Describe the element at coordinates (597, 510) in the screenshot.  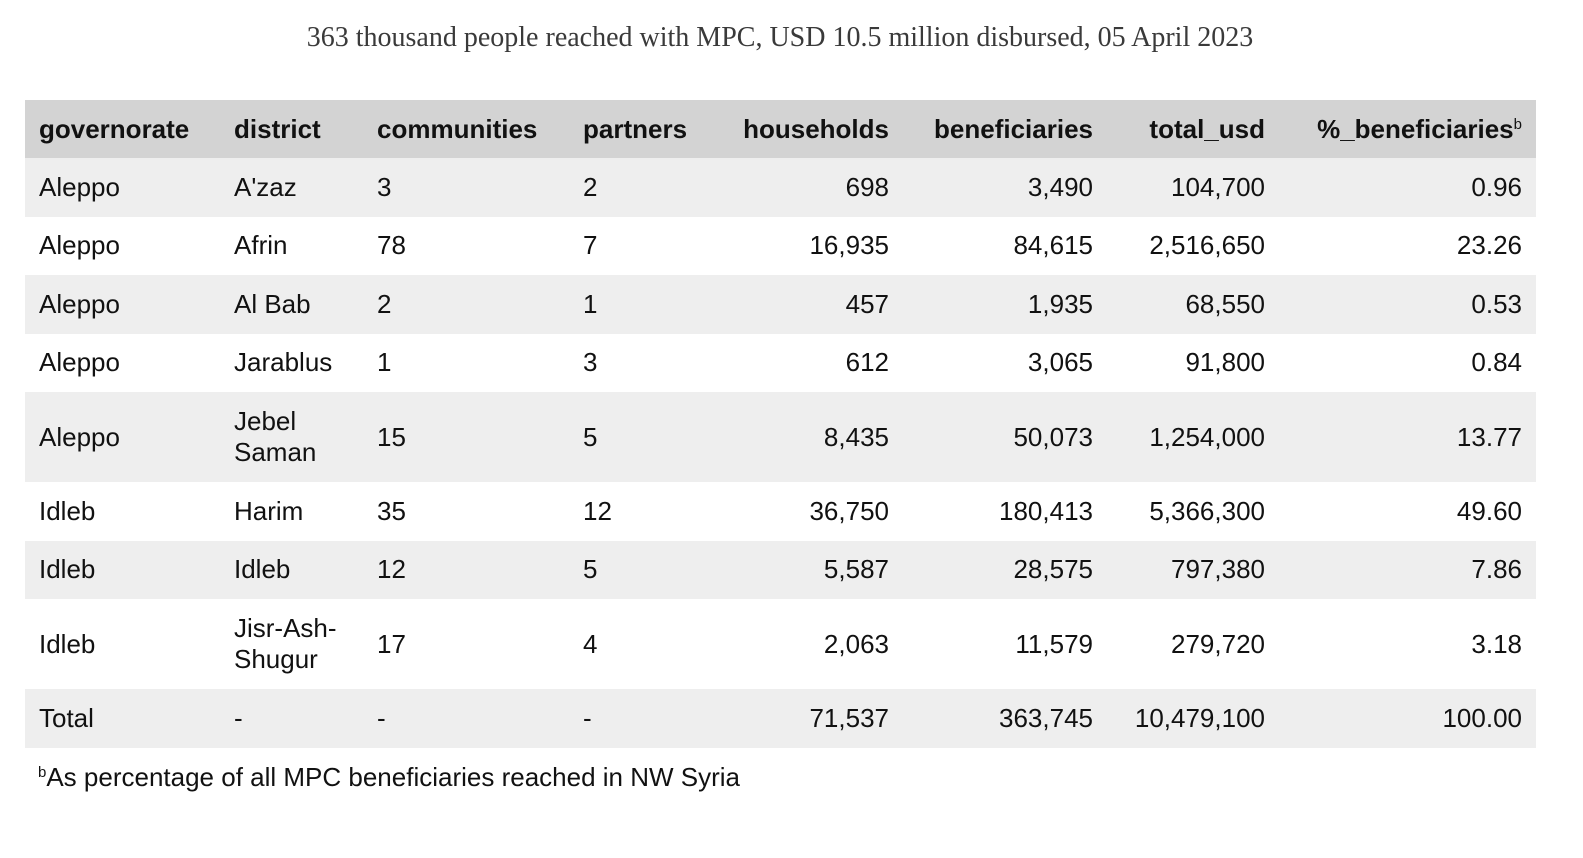
I see `cell-partners: 12` at that location.